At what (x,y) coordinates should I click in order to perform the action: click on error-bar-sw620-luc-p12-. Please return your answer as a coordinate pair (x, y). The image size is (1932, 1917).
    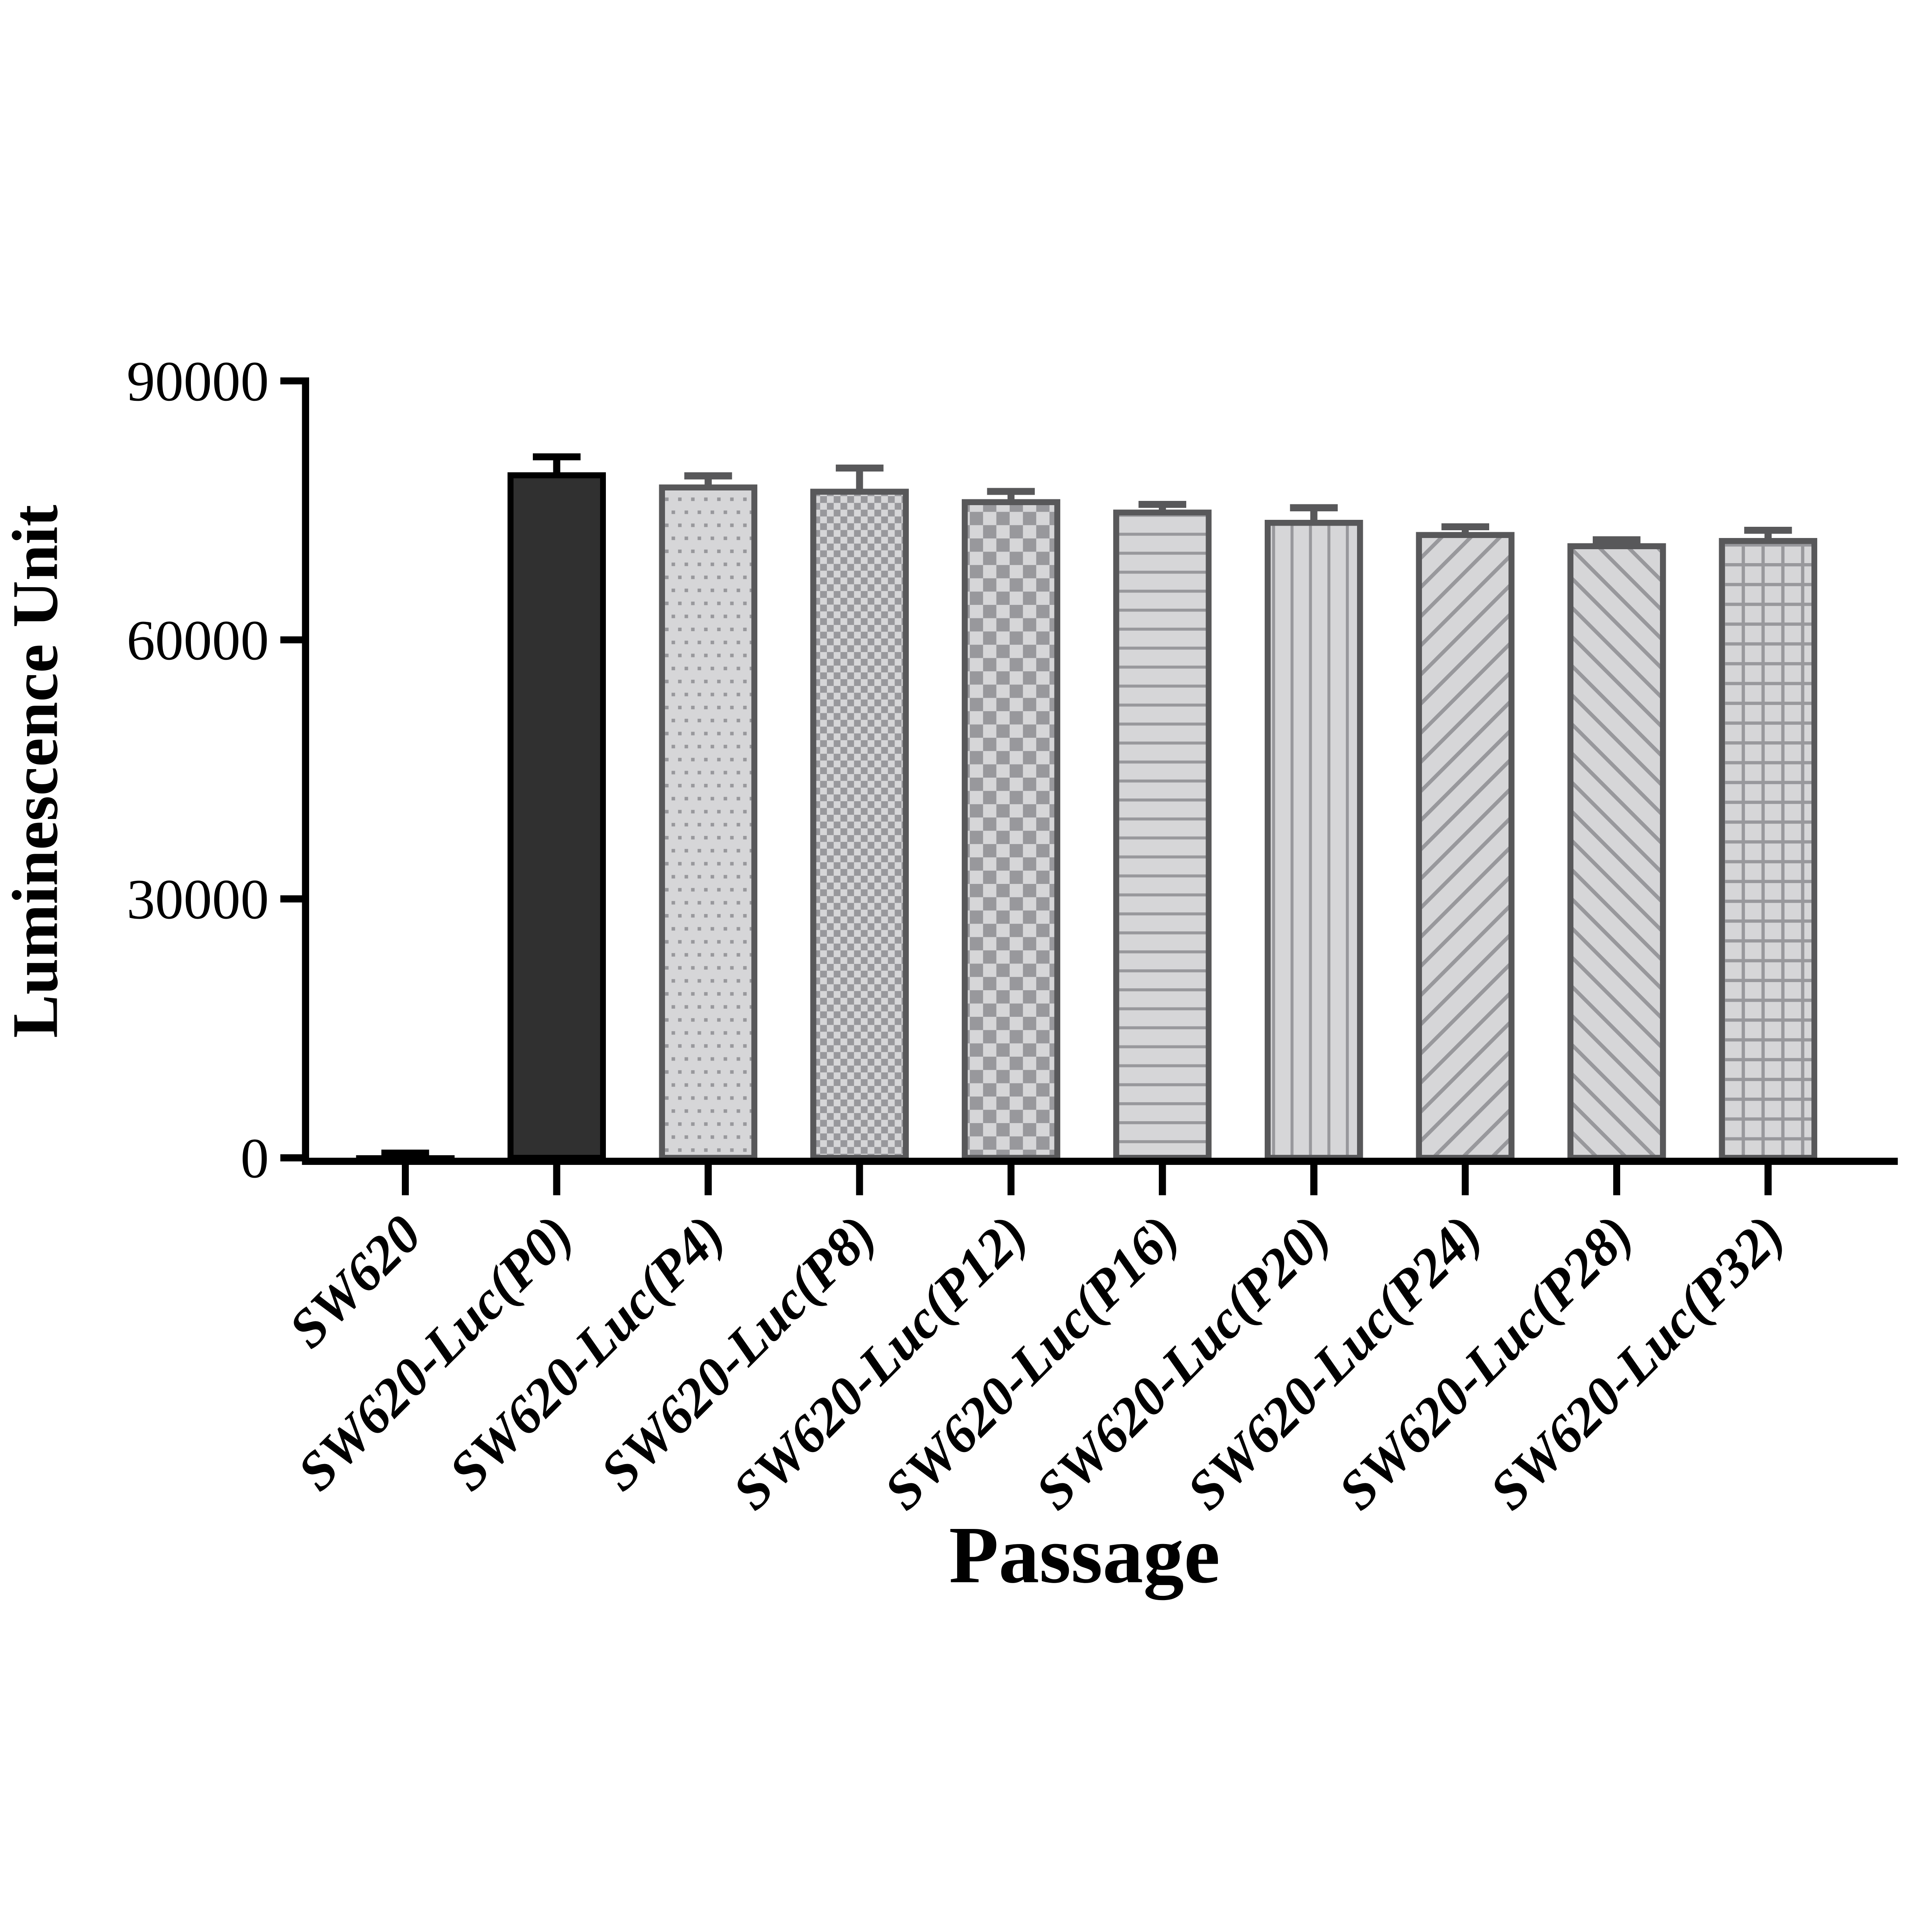
    Looking at the image, I should click on (1011, 494).